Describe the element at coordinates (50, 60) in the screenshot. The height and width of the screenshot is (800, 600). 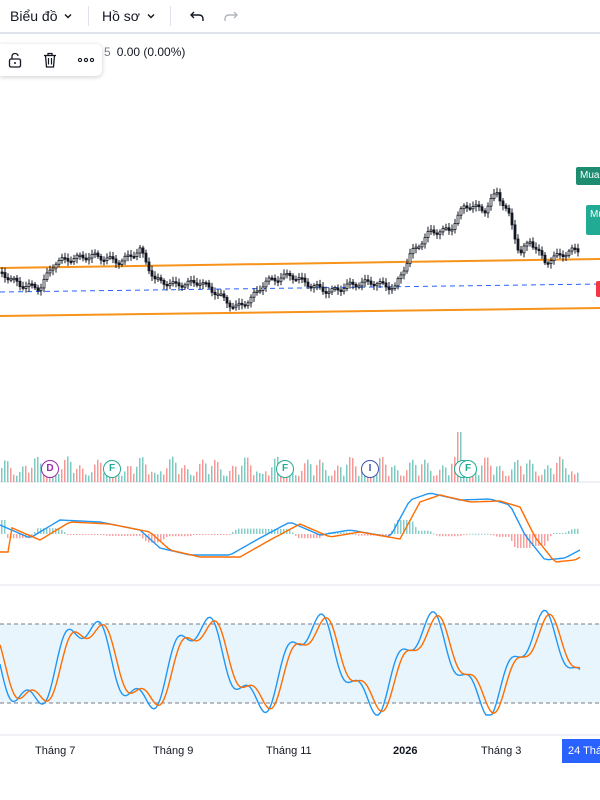
I see `delete-button` at that location.